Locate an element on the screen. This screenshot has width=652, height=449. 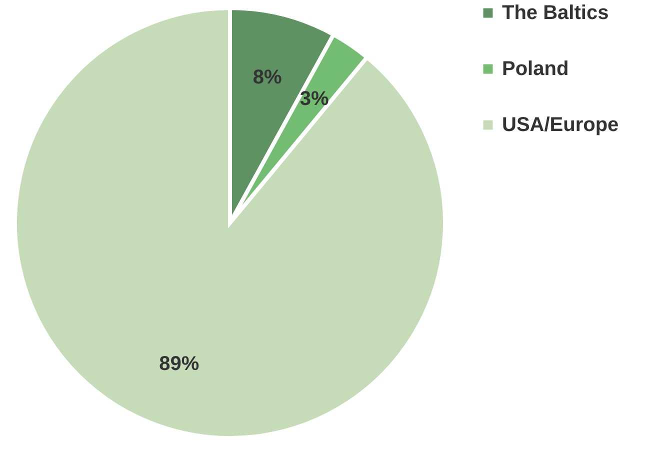
legend-label: The Baltics is located at coordinates (555, 13).